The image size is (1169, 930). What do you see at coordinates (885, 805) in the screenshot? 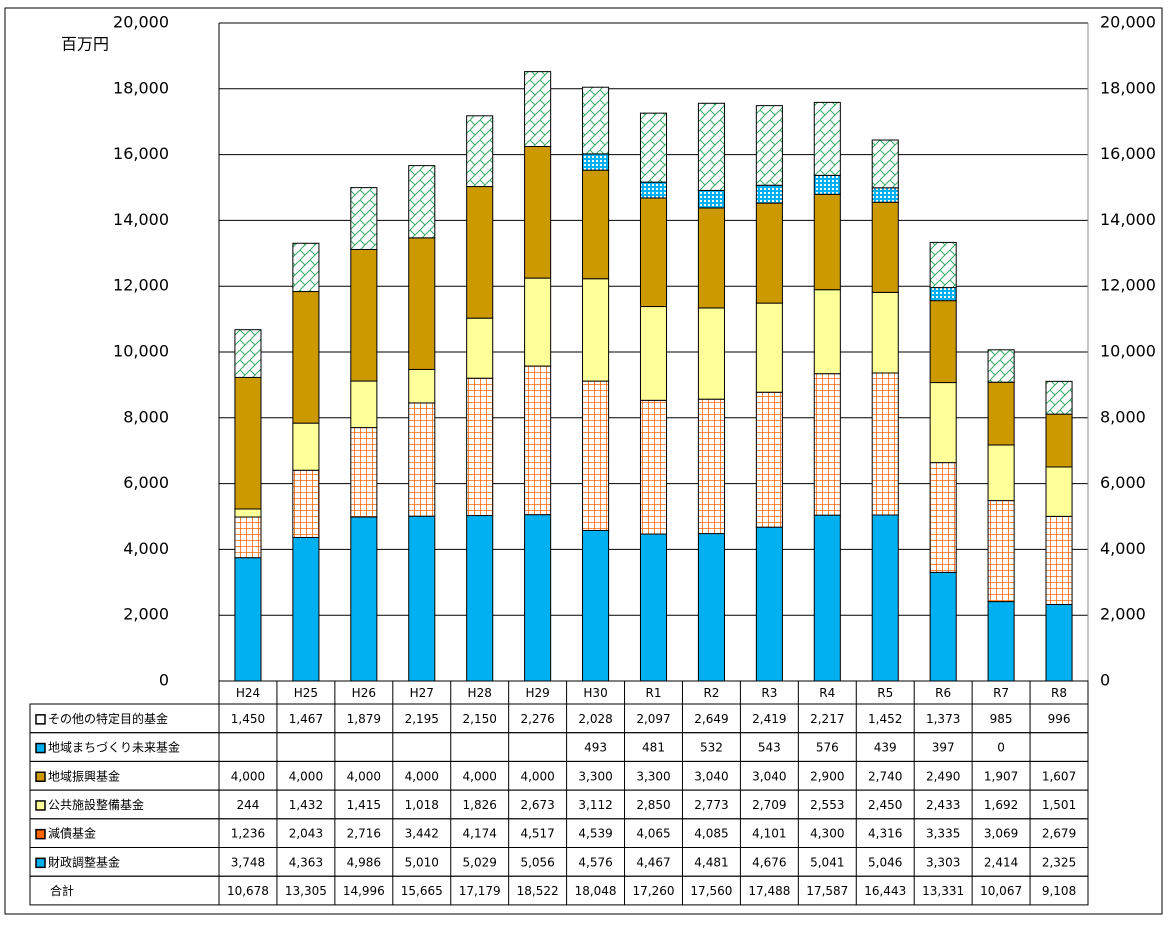
I see `table-value: 2,450` at bounding box center [885, 805].